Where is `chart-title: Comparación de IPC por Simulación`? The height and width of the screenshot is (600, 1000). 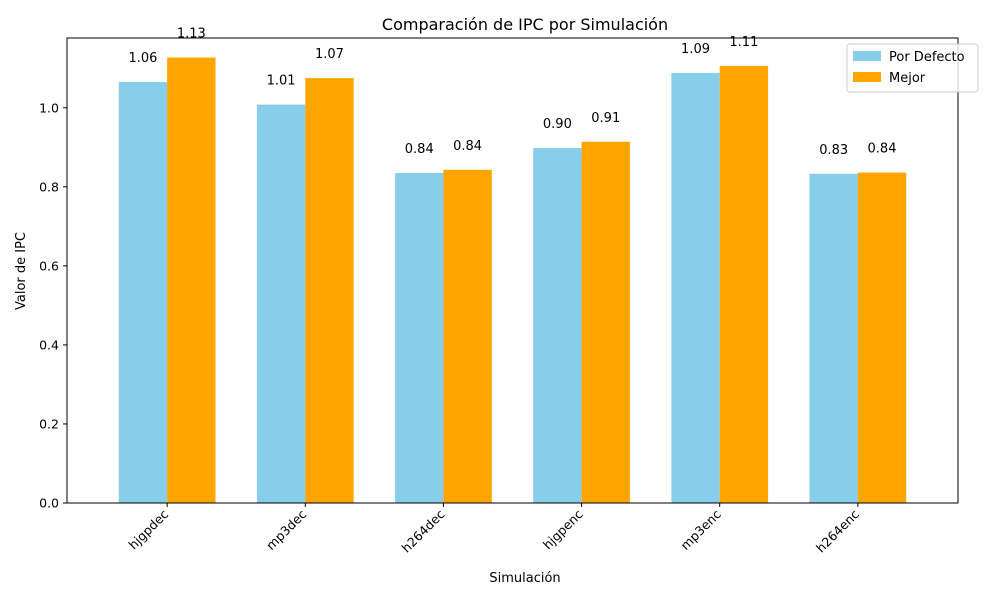
chart-title: Comparación de IPC por Simulación is located at coordinates (525, 24).